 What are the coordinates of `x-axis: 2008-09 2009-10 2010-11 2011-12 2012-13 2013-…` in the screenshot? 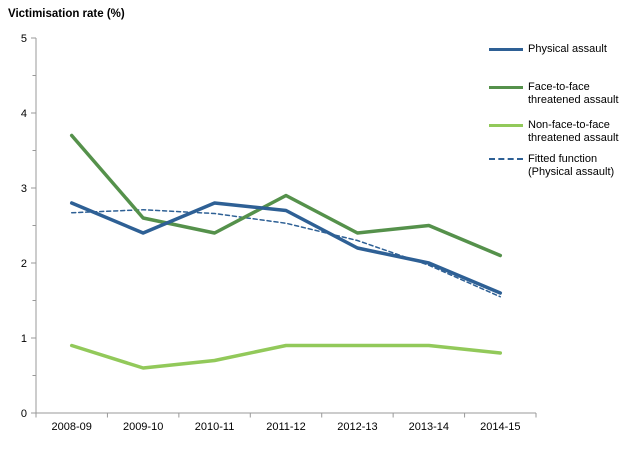 It's located at (286, 422).